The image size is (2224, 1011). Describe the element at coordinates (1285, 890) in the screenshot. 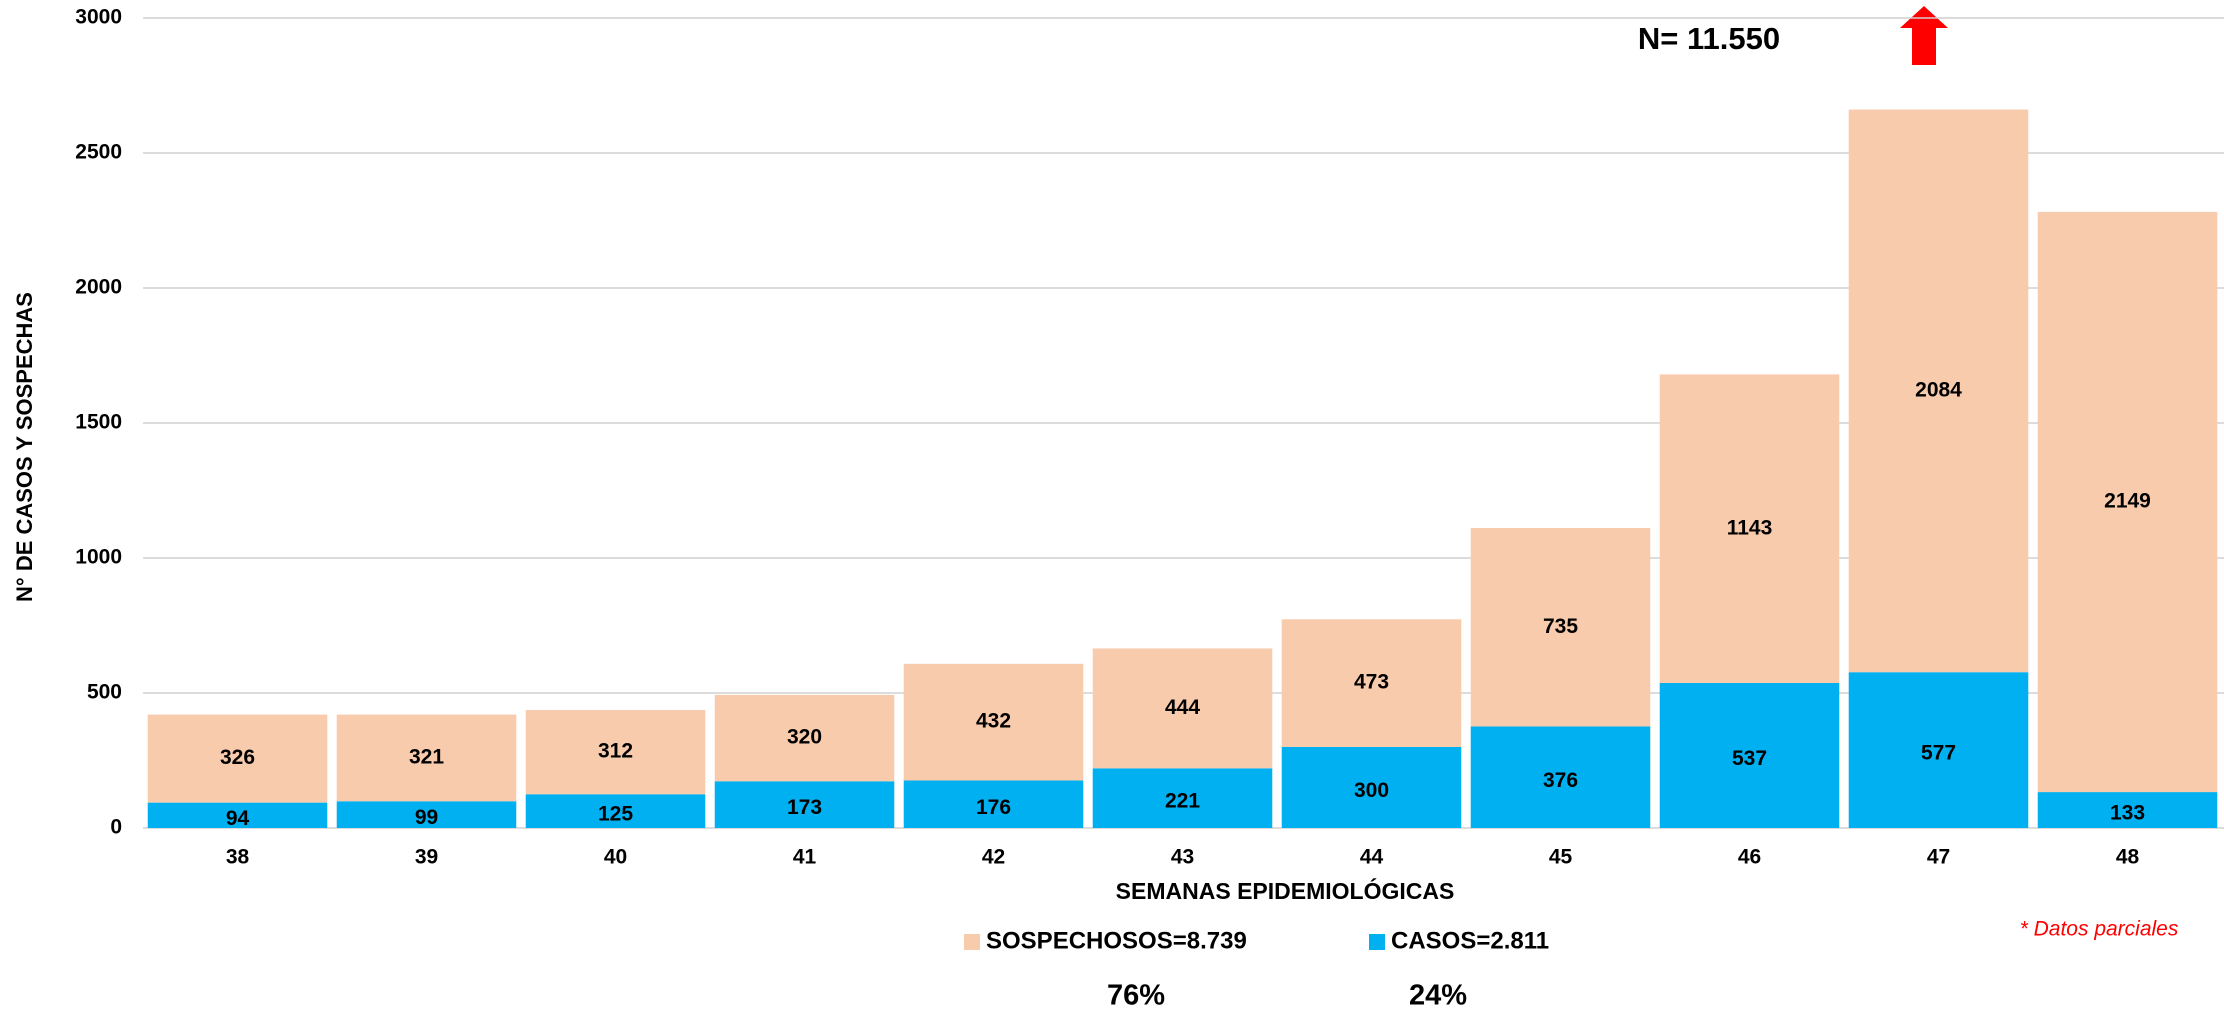

I see `x-axis-title: SEMANAS EPIDEMIOLÓGICAS` at that location.